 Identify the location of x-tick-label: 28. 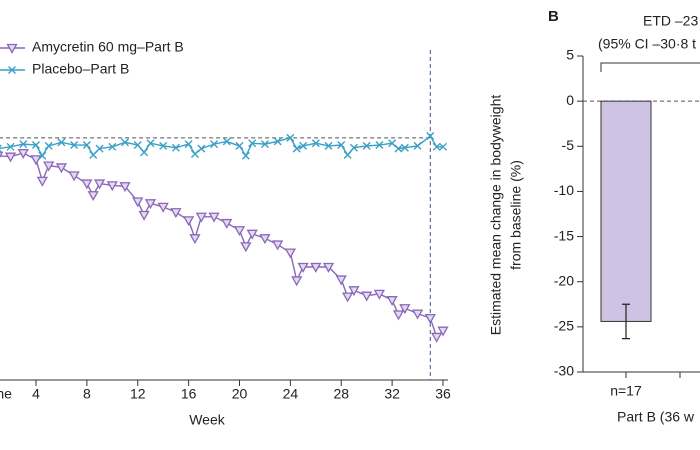
(341, 394).